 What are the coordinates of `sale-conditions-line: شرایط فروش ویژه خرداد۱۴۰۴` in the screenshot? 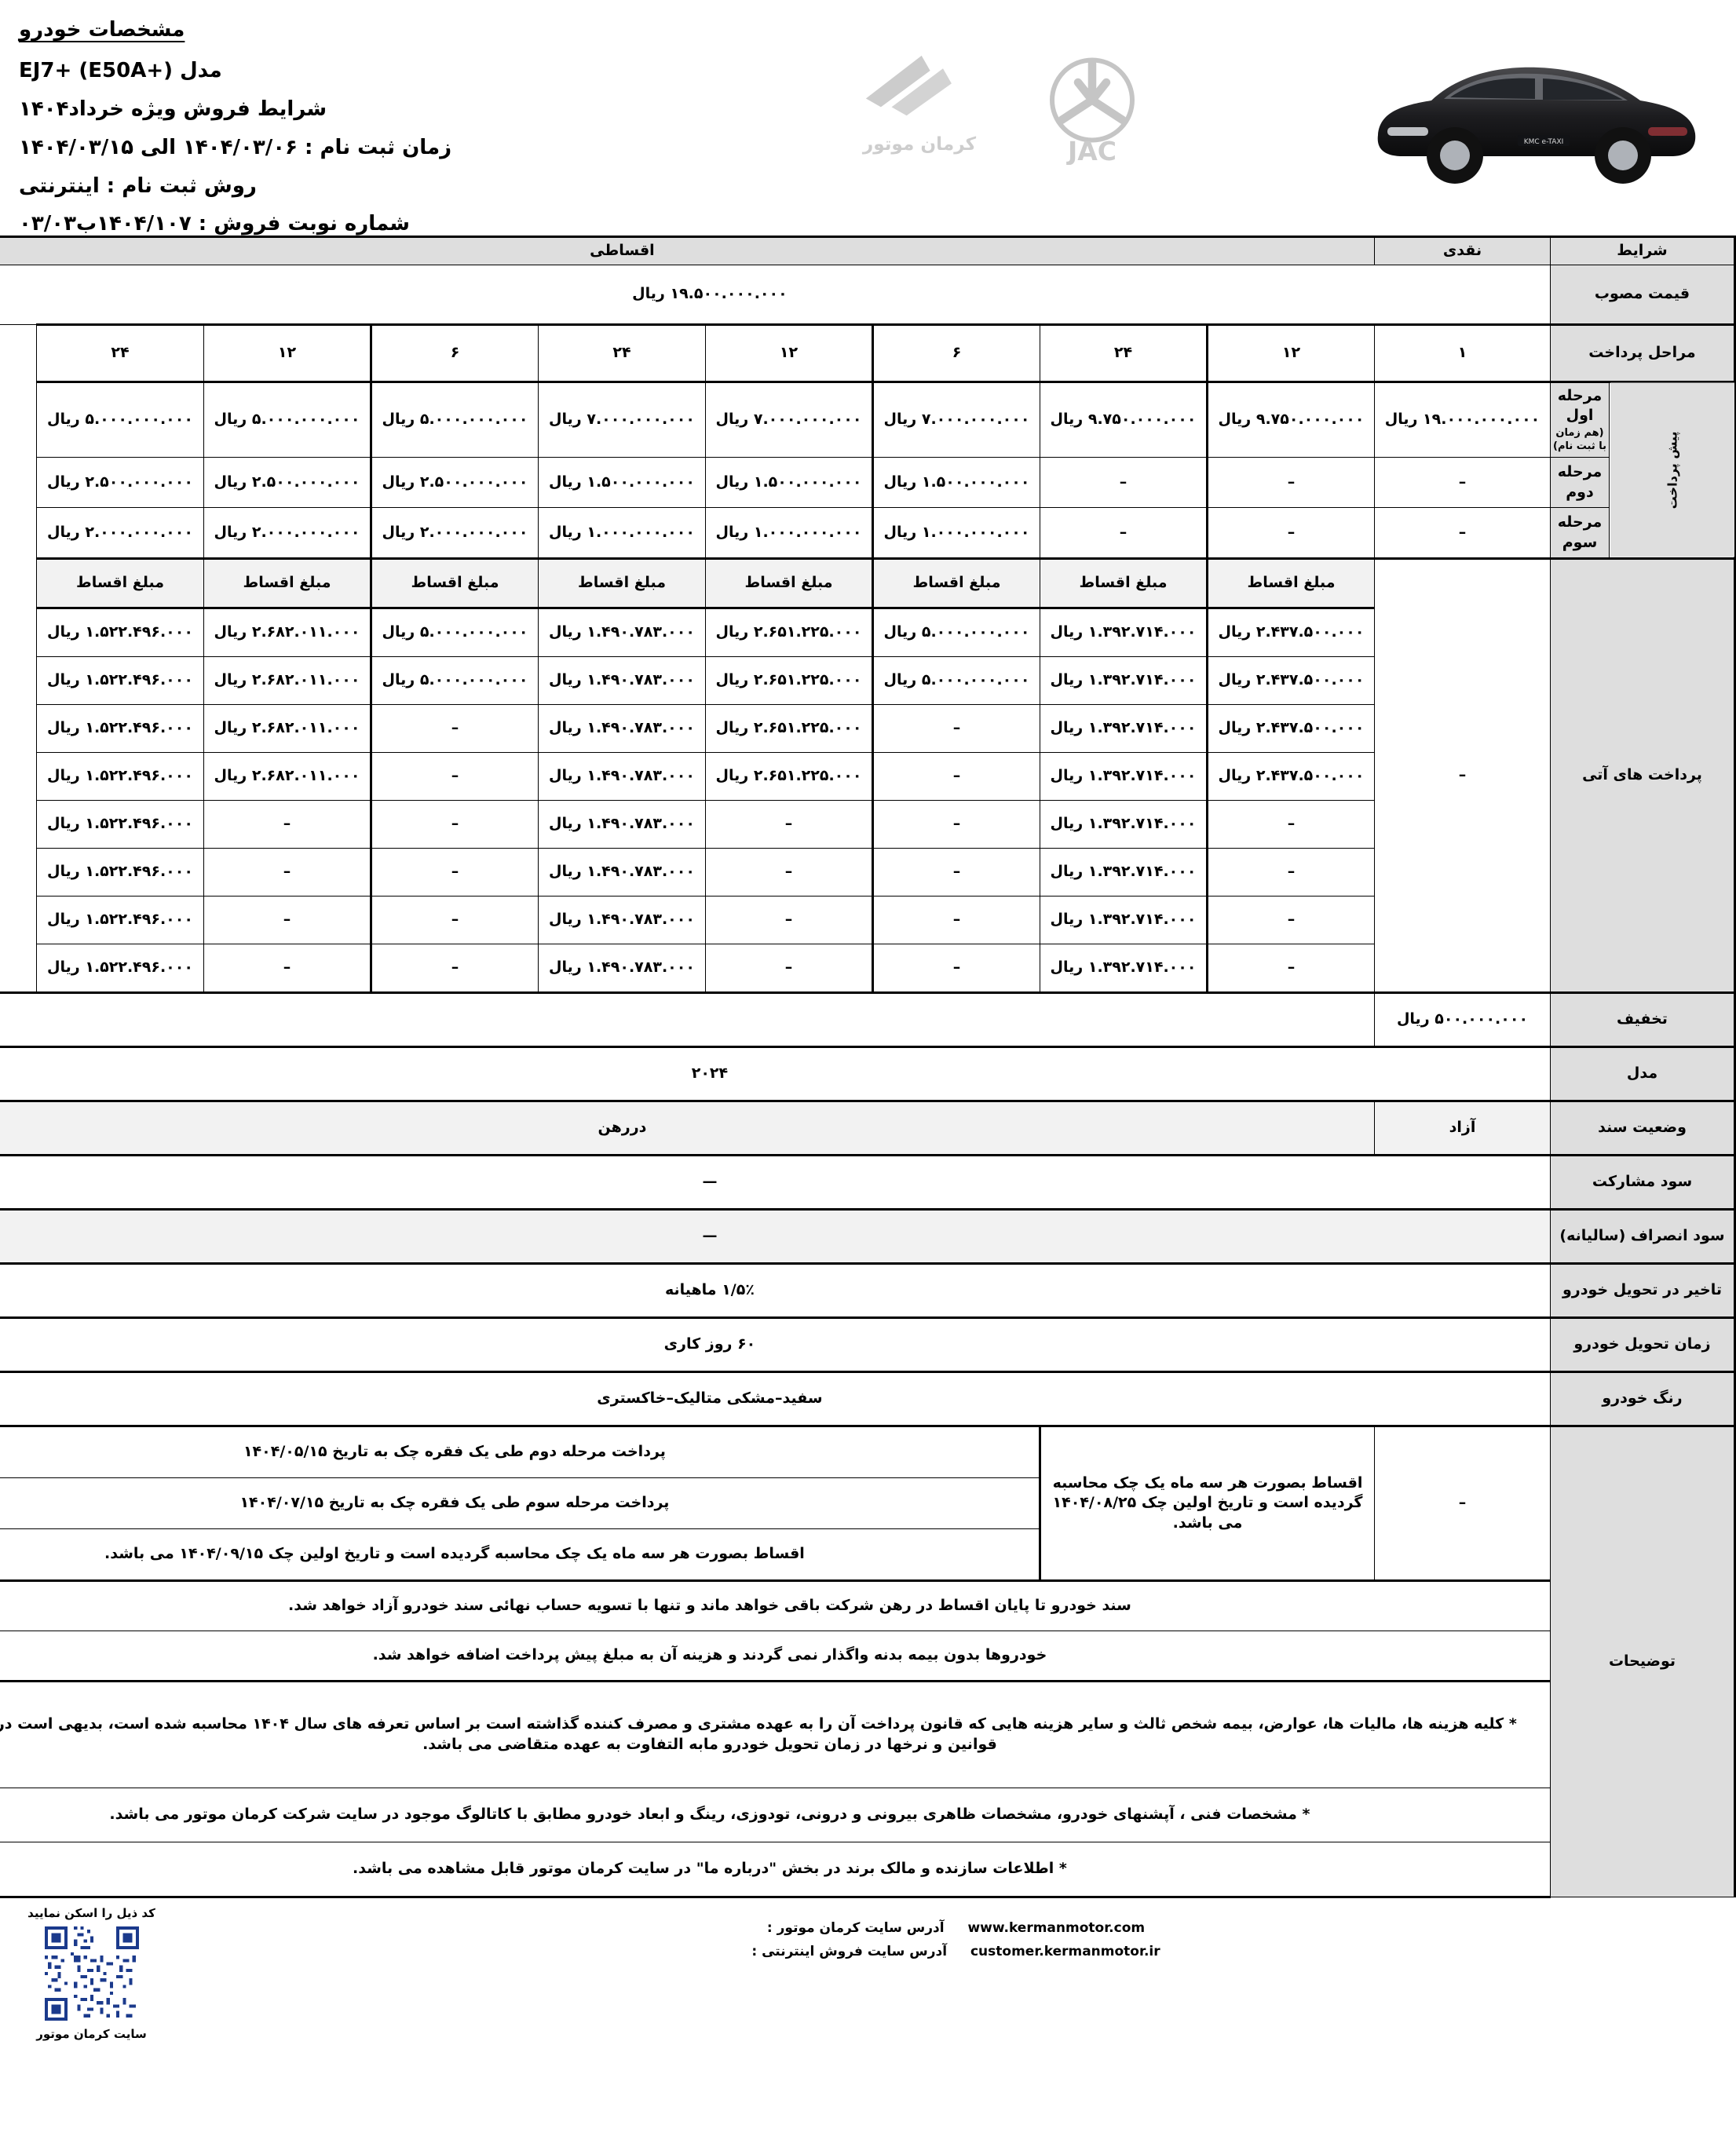 It's located at (173, 109).